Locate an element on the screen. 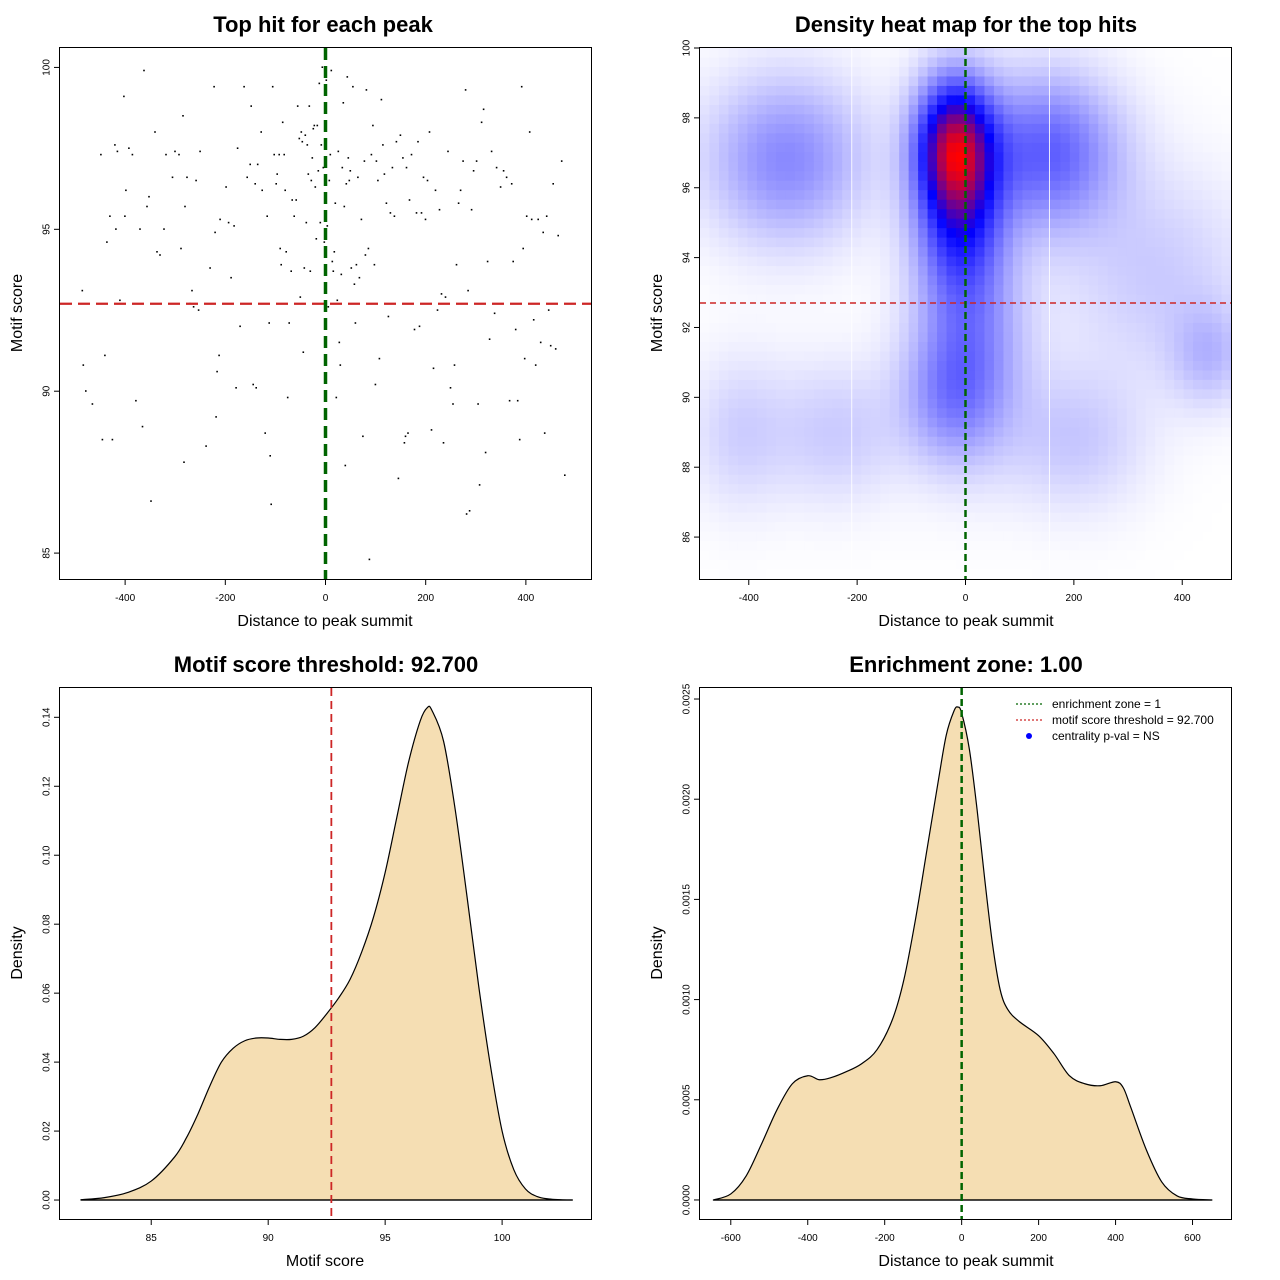  distance-density-x-tick-label: 600 is located at coordinates (1192, 1238).